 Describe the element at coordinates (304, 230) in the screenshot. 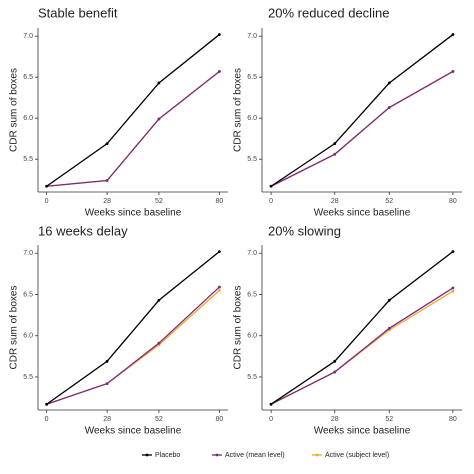

I see `chart-title: 20% slowing` at that location.